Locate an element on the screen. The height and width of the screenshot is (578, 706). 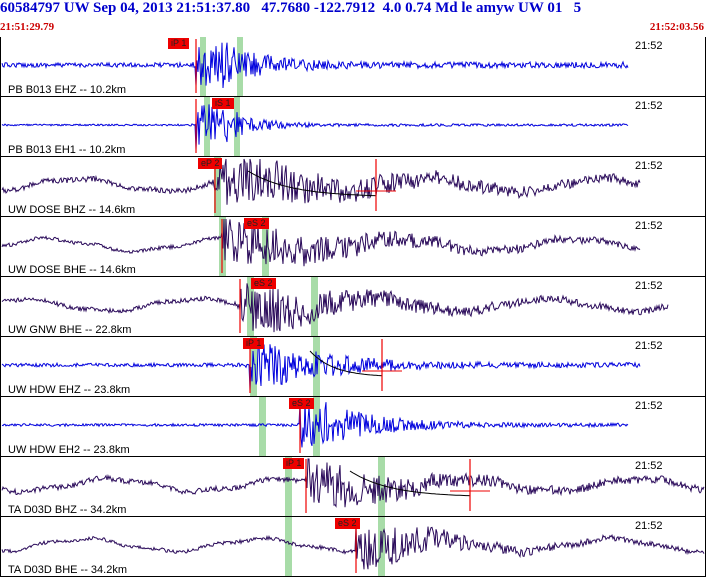
channel-label: UW HDW EH2 -- 23.8km is located at coordinates (69, 450).